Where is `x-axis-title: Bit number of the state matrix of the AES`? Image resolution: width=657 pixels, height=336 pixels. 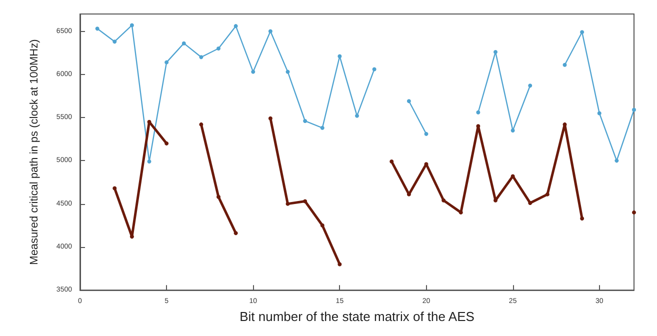 x-axis-title: Bit number of the state matrix of the AES is located at coordinates (357, 316).